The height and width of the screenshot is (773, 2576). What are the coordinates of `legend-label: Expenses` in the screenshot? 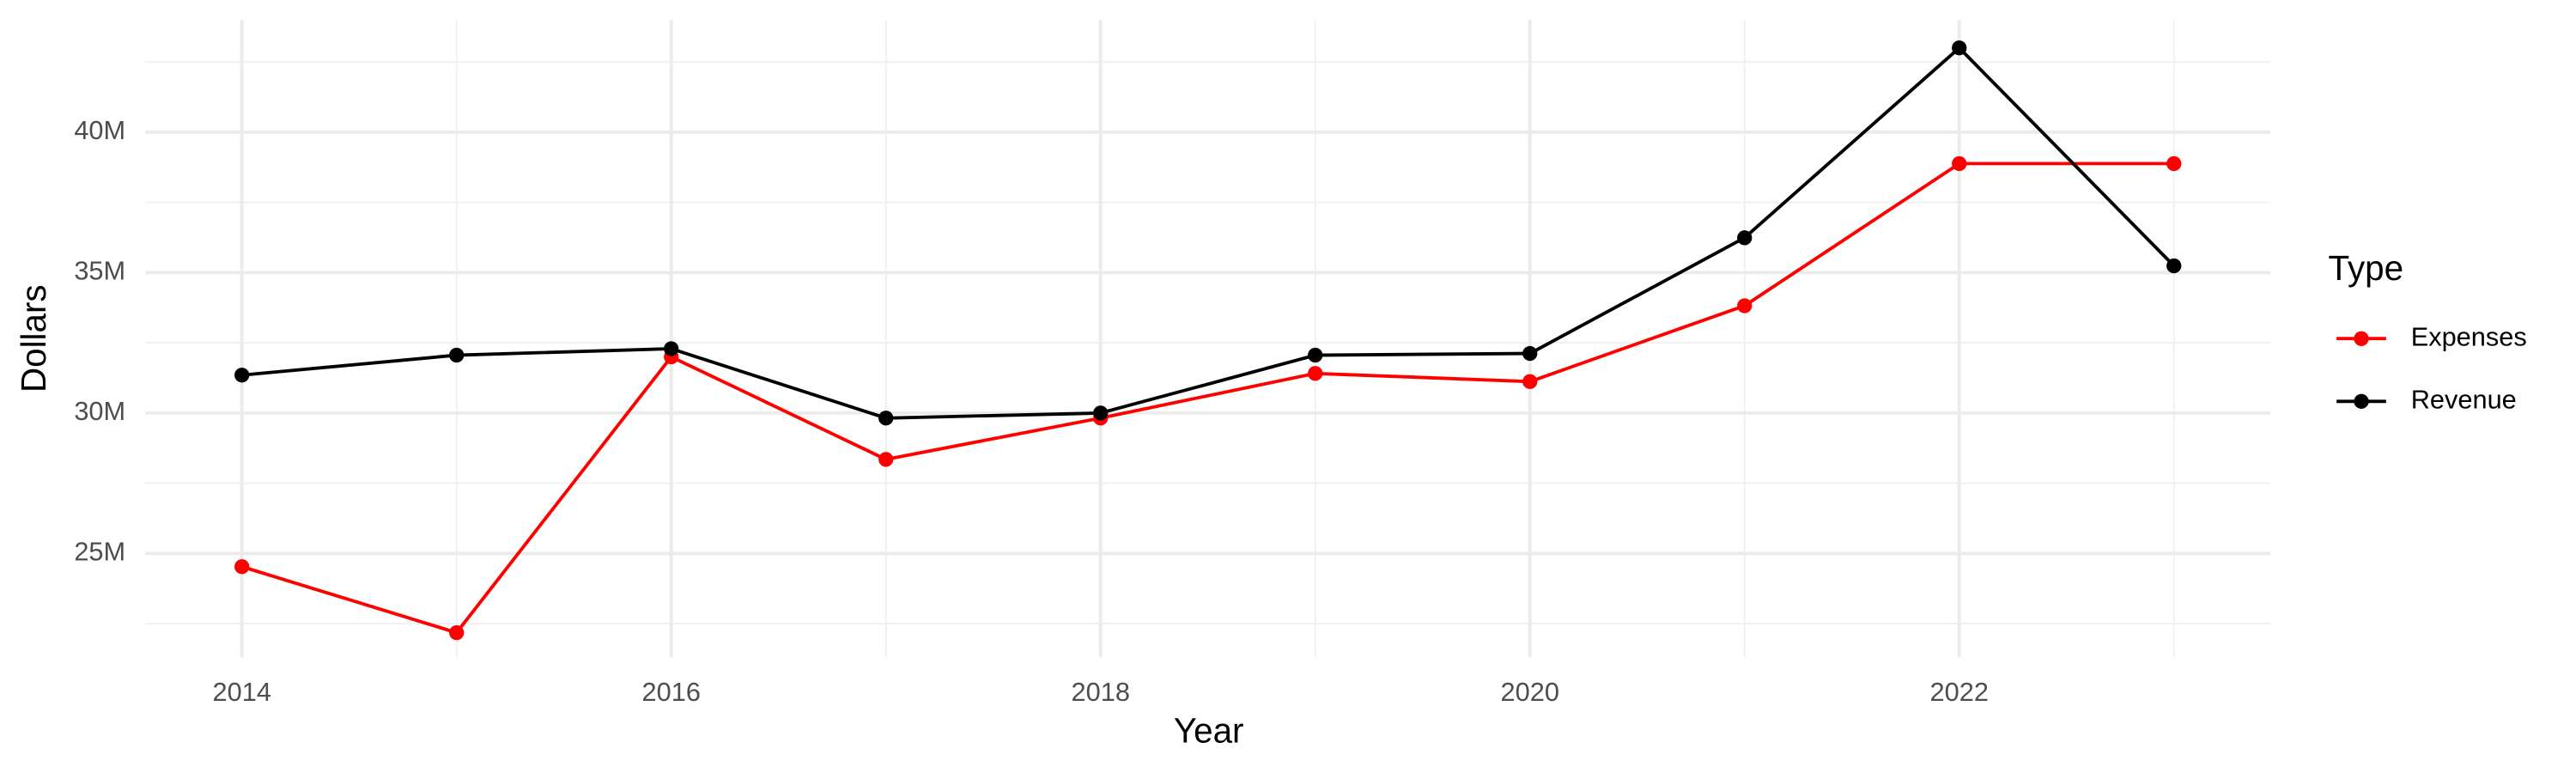 It's located at (2469, 336).